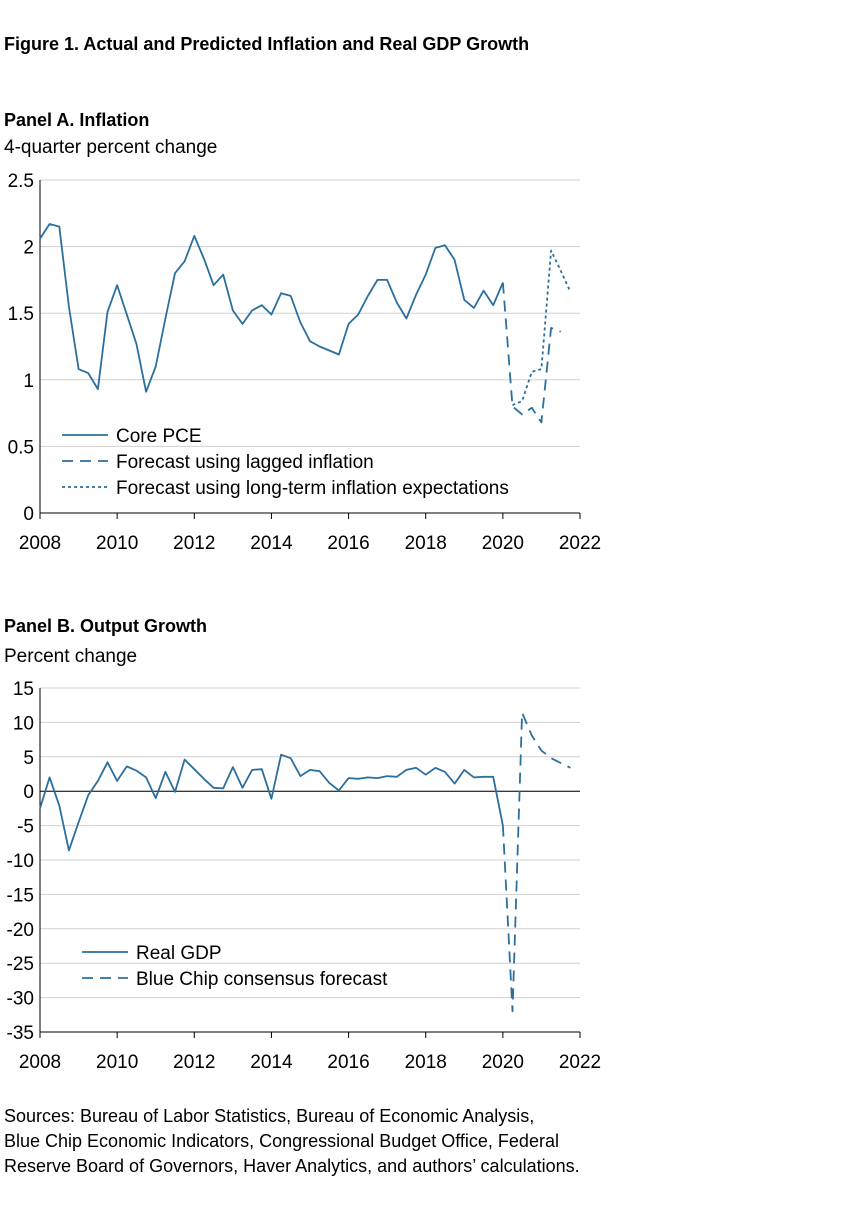 The width and height of the screenshot is (850, 1220). I want to click on panel-b-x-tick-label: 2014, so click(271, 1062).